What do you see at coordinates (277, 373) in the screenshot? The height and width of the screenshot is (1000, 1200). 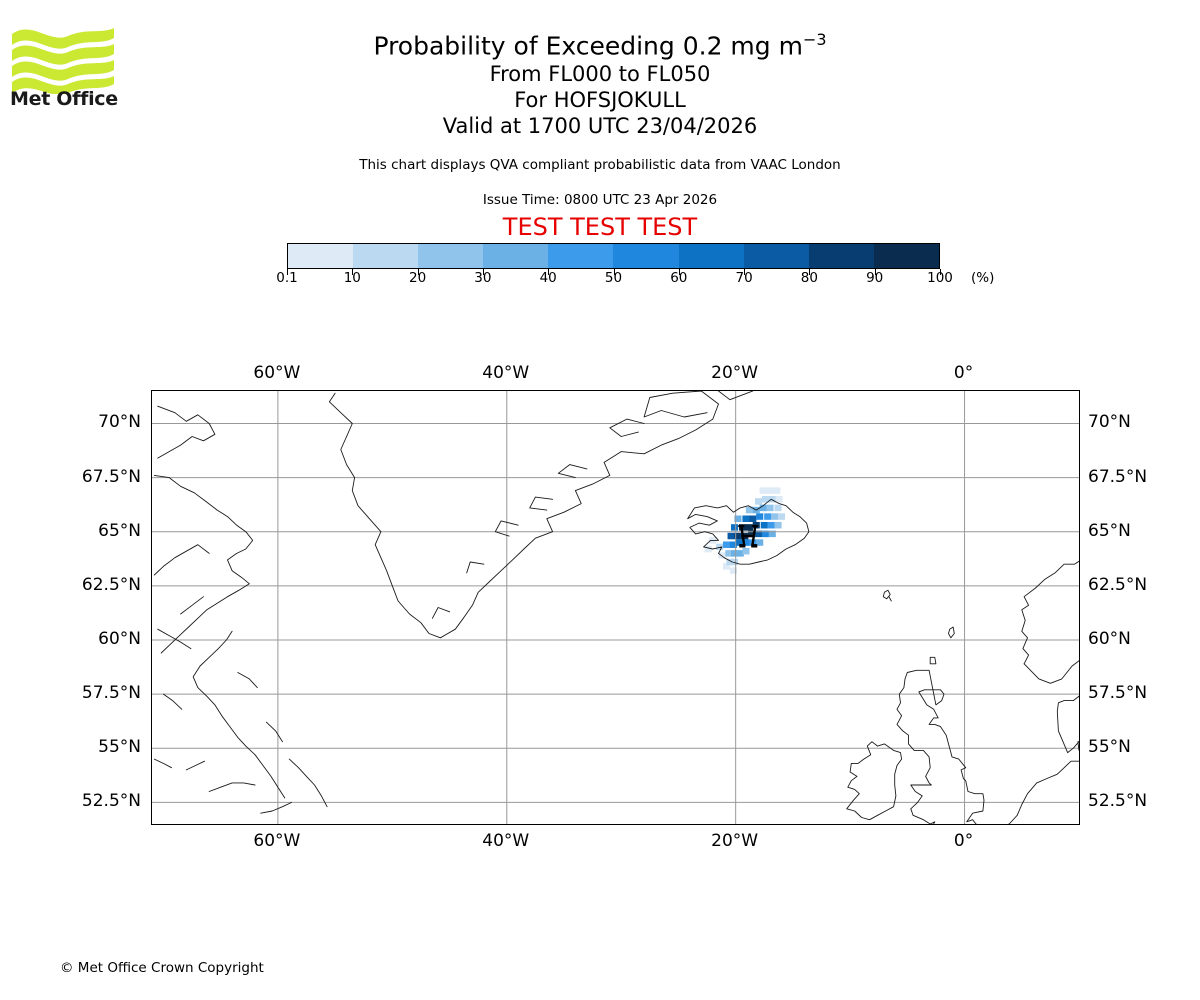 I see `x-axis-label-top-0: 60°W` at bounding box center [277, 373].